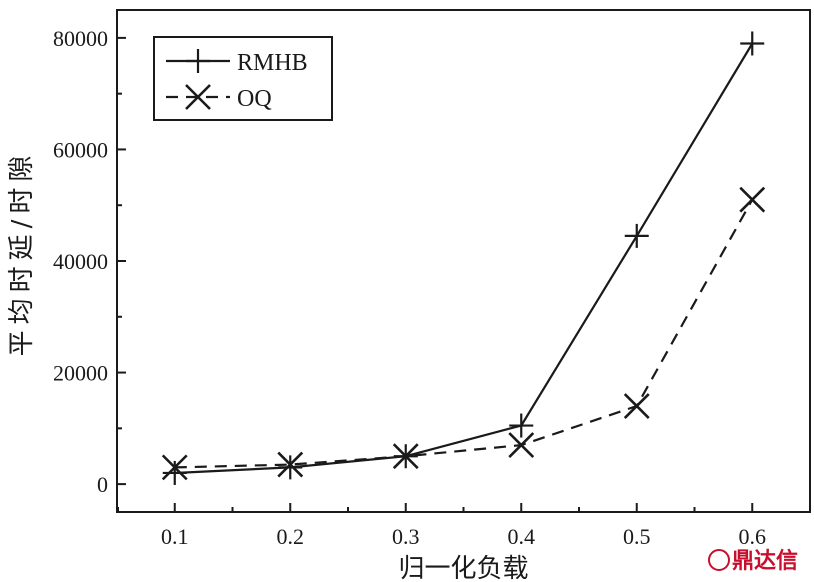 The width and height of the screenshot is (814, 582). What do you see at coordinates (719, 560) in the screenshot?
I see `watermark-seal-icon` at bounding box center [719, 560].